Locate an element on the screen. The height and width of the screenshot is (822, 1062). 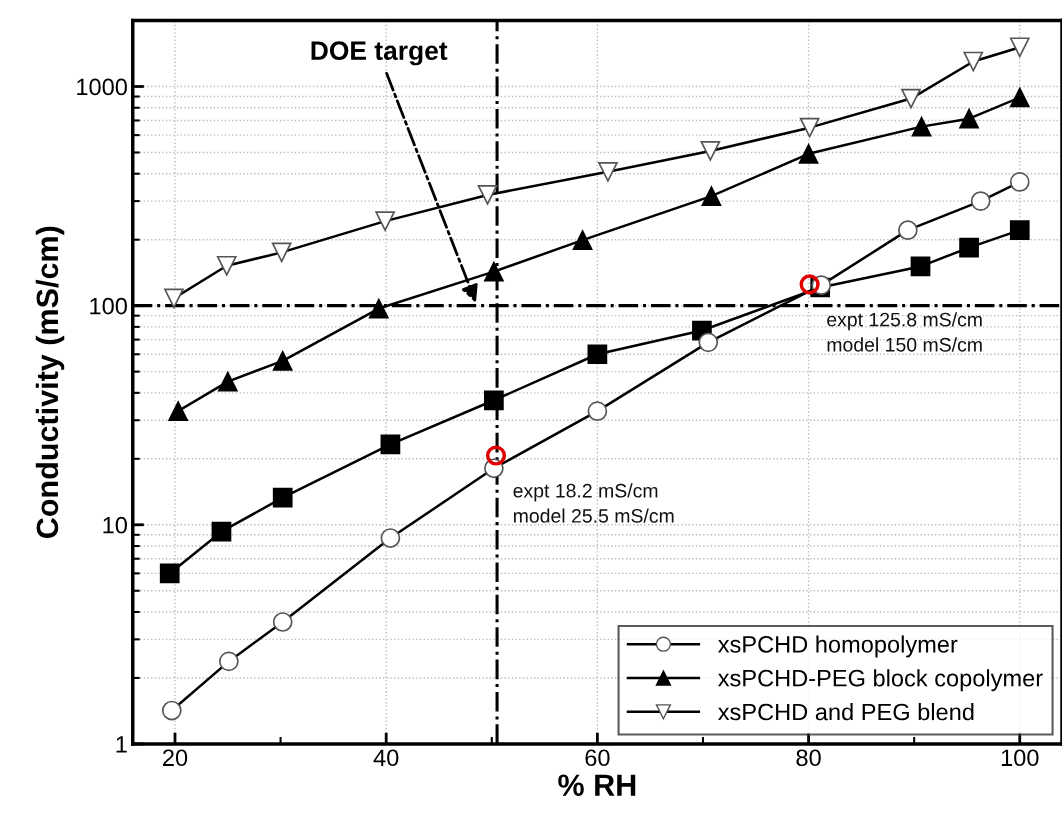
y-tick-label: 10 is located at coordinates (115, 525).